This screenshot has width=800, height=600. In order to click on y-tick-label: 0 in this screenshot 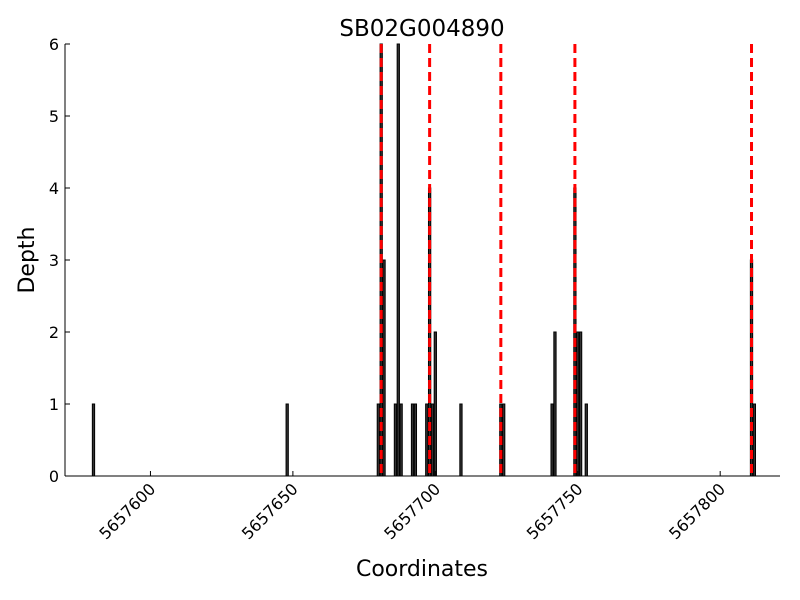, I will do `click(54, 476)`.